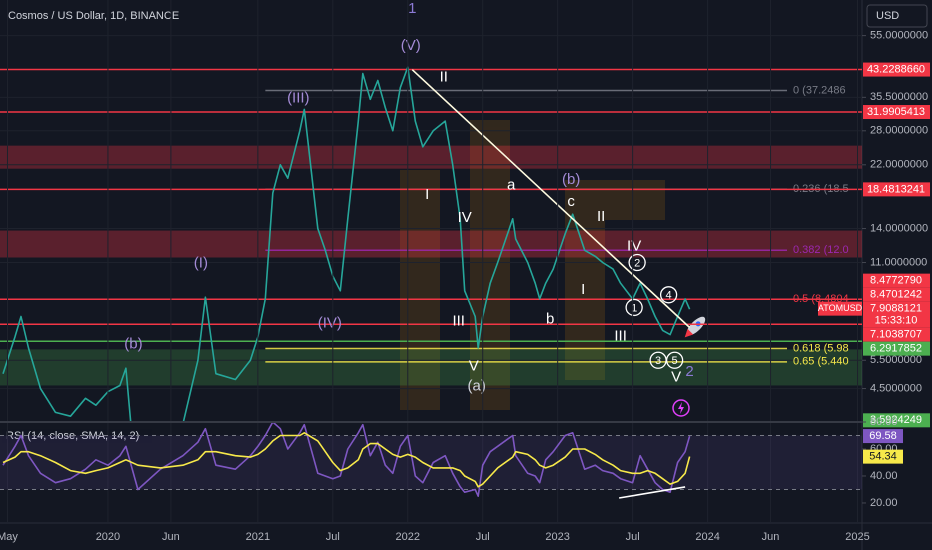 The width and height of the screenshot is (932, 550). Describe the element at coordinates (884, 503) in the screenshot. I see `y-tick-label: 20.00` at that location.